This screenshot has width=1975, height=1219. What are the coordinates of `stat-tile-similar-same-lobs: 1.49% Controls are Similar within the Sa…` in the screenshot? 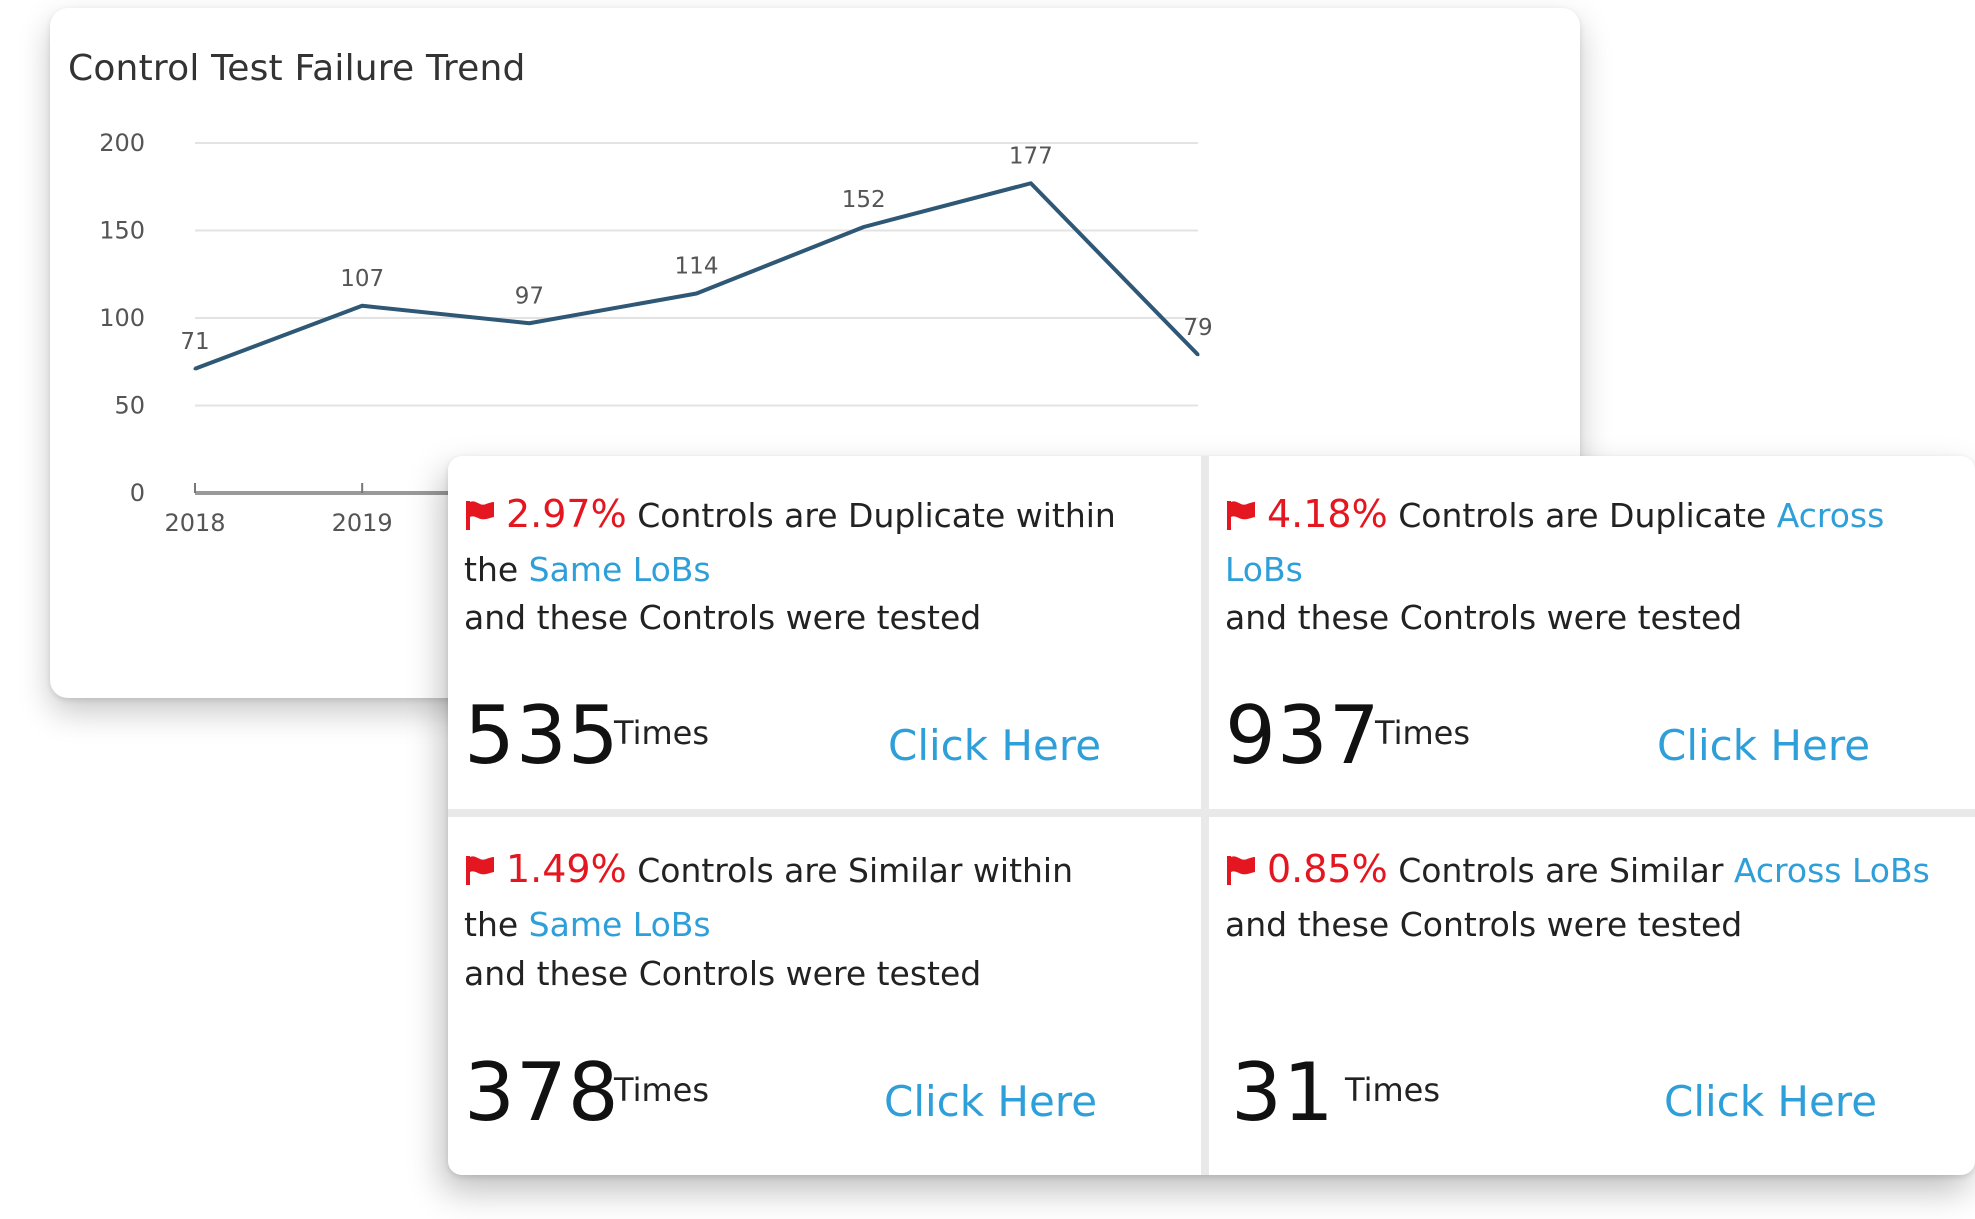 It's located at (824, 996).